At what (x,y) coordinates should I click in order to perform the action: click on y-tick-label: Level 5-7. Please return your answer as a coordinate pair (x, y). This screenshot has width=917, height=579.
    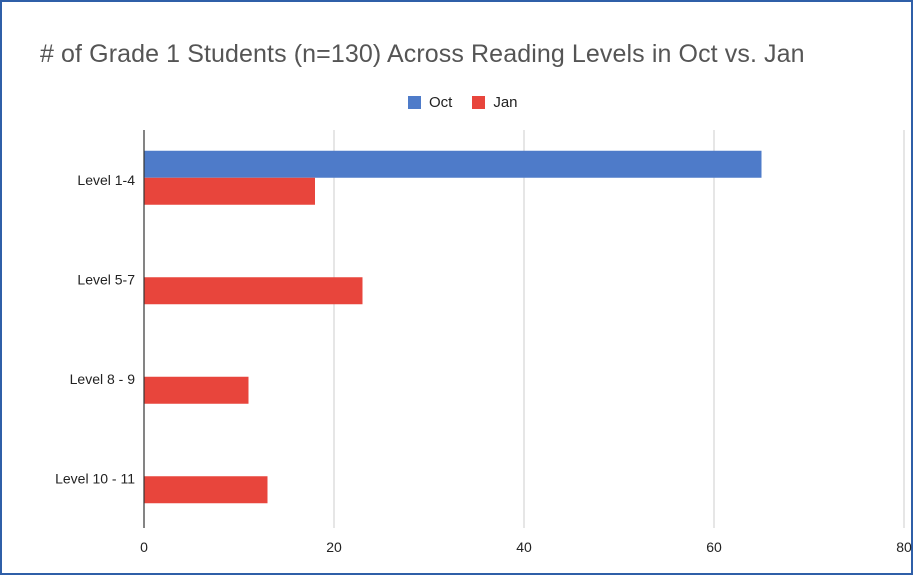
    Looking at the image, I should click on (106, 279).